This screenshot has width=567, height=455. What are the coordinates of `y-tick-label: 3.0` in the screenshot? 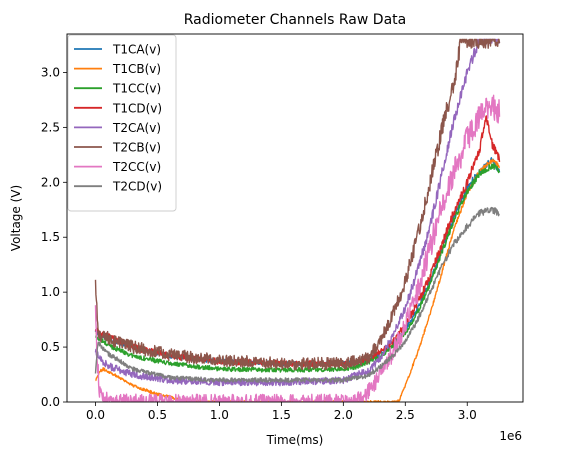 It's located at (50, 72).